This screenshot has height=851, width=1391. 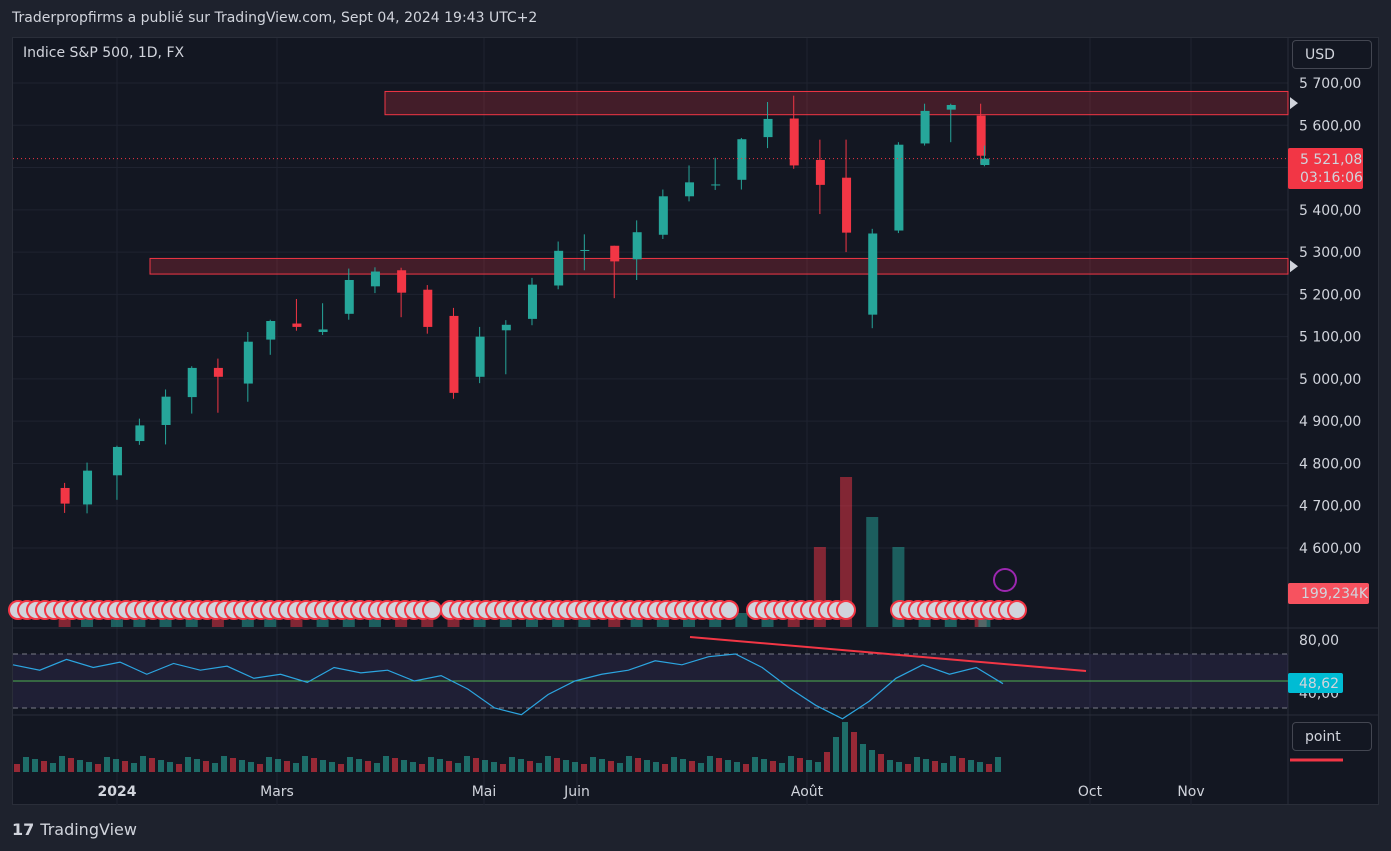 I want to click on time-tick-label: Mars, so click(x=277, y=792).